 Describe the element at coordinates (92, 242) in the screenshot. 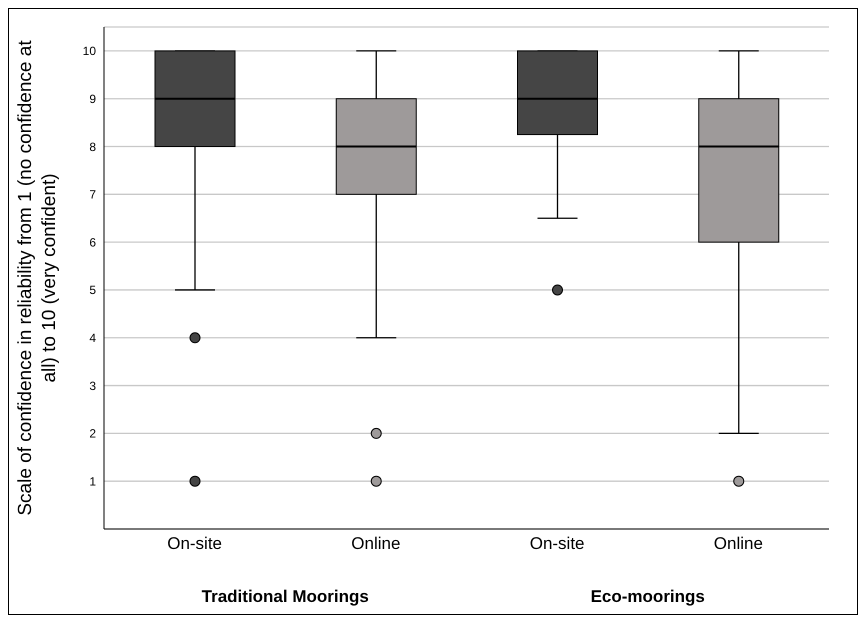

I see `y-tick-label: 6` at that location.